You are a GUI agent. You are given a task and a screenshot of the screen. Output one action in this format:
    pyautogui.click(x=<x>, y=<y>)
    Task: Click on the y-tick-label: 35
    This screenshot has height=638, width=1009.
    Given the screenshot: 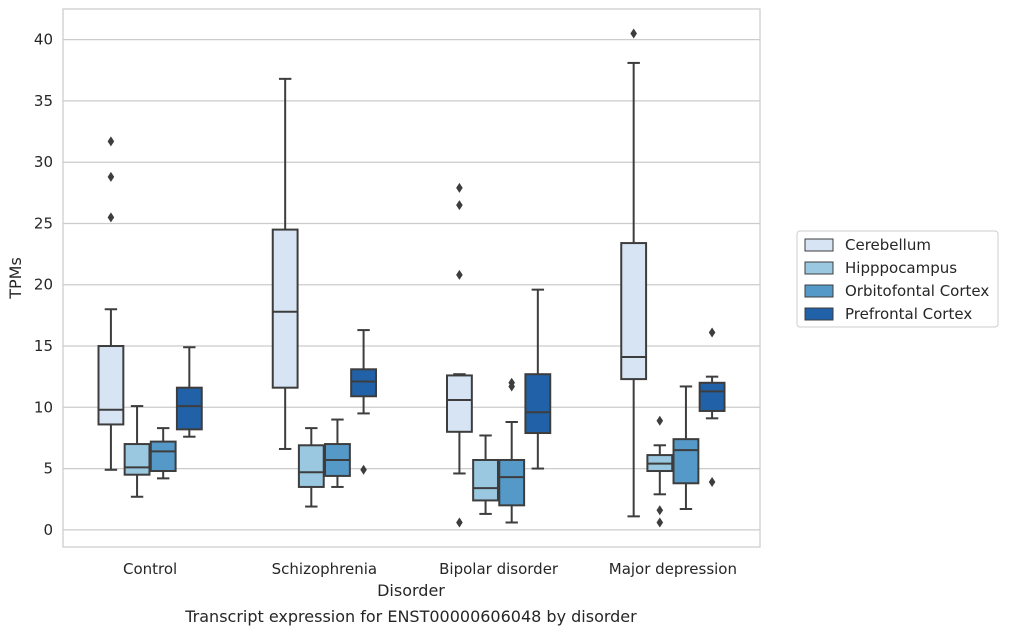 What is the action you would take?
    pyautogui.click(x=43, y=101)
    